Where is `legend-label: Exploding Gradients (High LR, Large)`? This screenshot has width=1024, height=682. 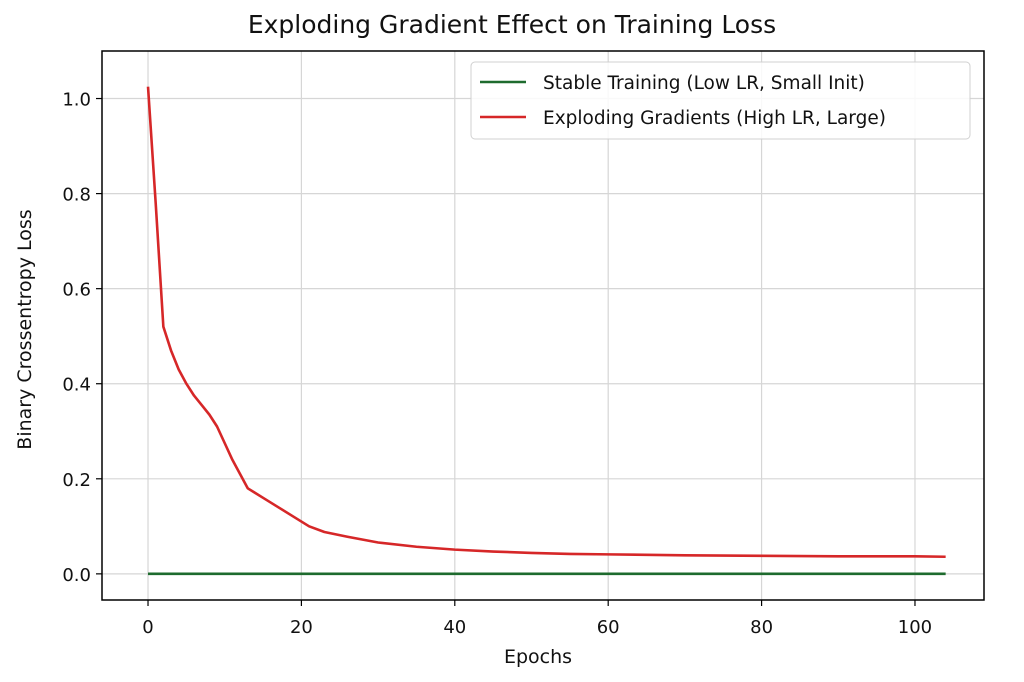 legend-label: Exploding Gradients (High LR, Large) is located at coordinates (714, 118).